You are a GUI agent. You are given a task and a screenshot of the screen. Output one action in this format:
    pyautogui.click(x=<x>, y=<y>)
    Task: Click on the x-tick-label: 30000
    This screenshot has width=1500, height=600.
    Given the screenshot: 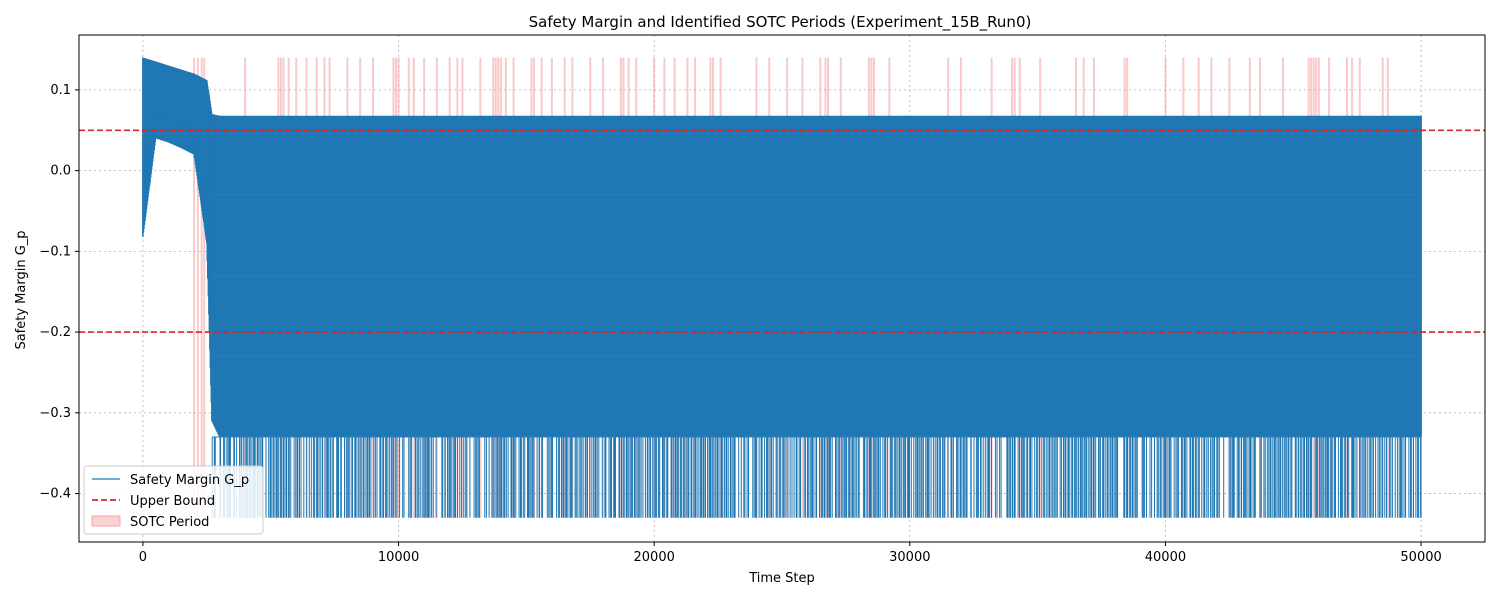 What is the action you would take?
    pyautogui.click(x=909, y=557)
    